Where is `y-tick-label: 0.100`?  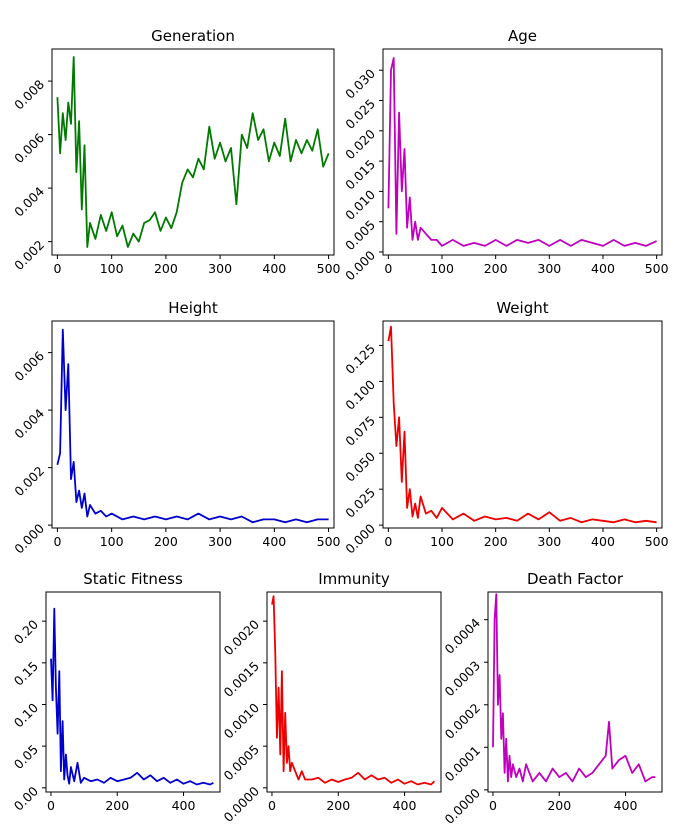 y-tick-label: 0.100 is located at coordinates (360, 395).